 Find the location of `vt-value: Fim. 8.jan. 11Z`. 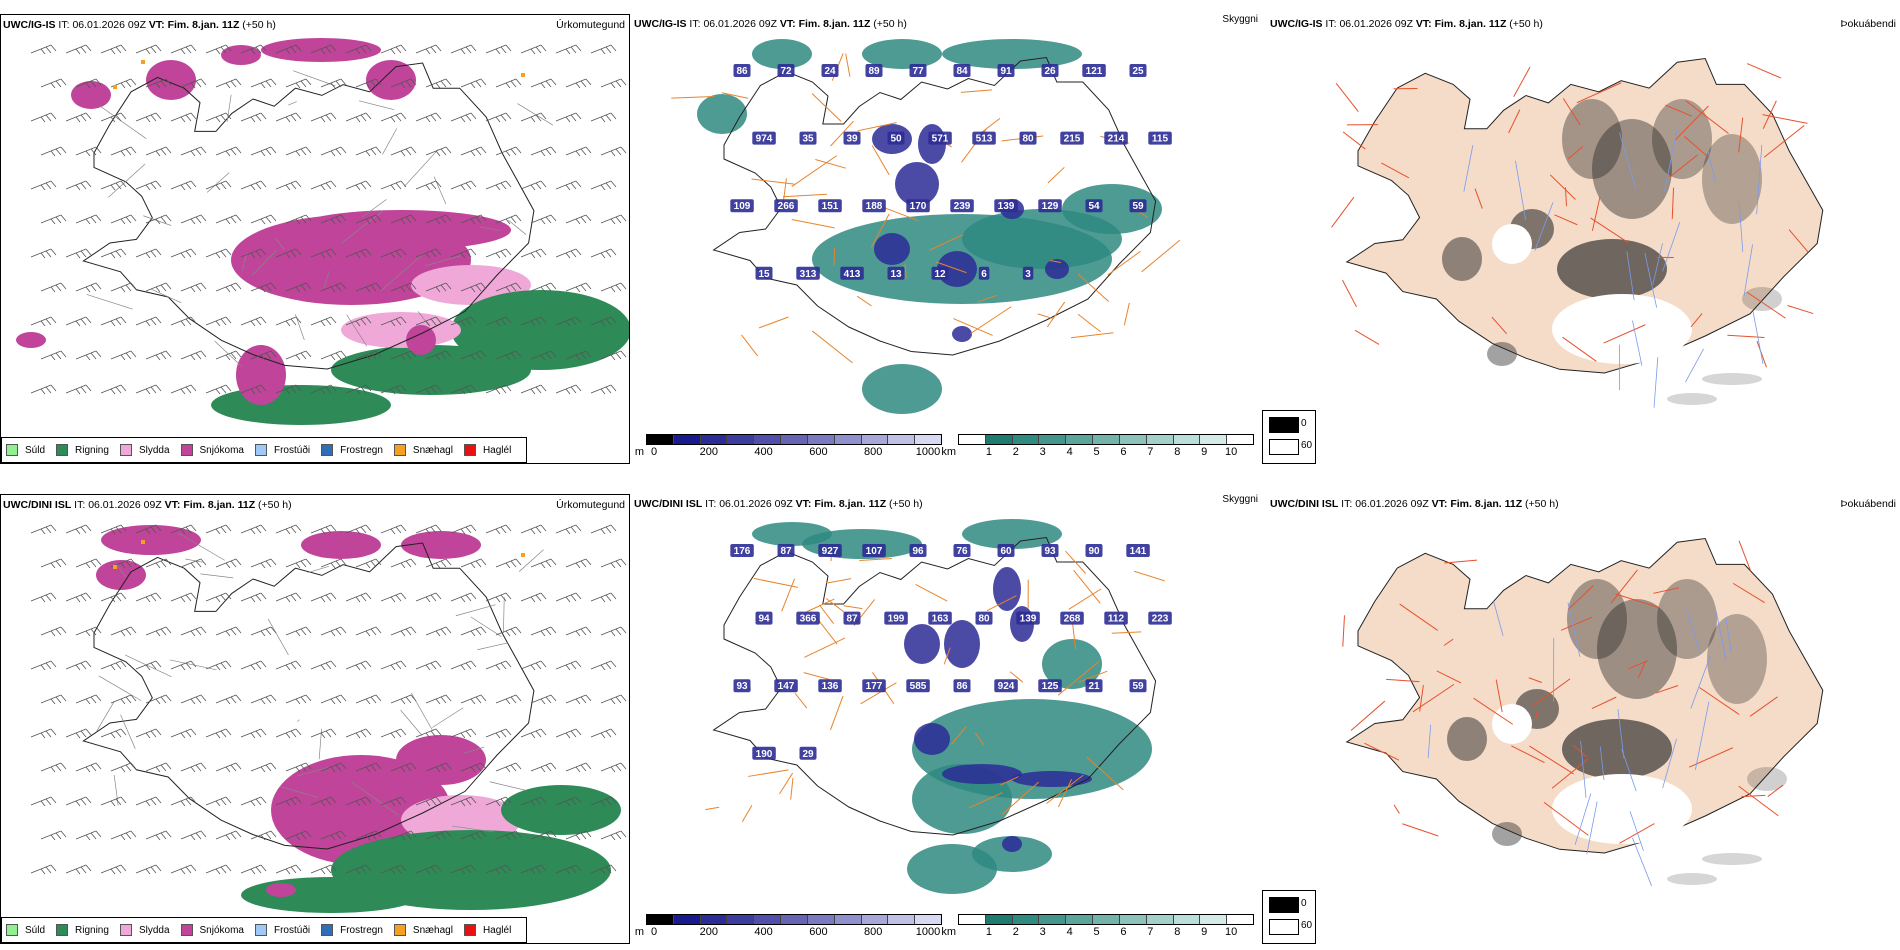

vt-value: Fim. 8.jan. 11Z is located at coordinates (203, 25).